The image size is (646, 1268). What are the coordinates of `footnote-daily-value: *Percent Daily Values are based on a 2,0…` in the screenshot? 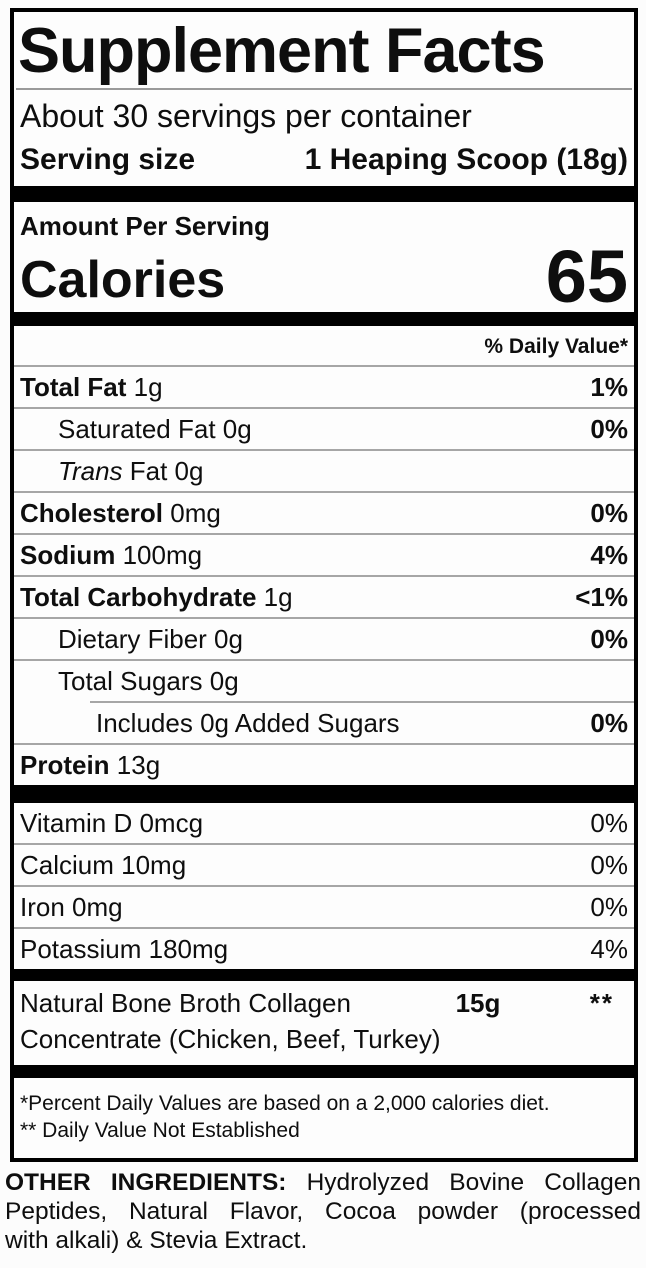 It's located at (285, 1103).